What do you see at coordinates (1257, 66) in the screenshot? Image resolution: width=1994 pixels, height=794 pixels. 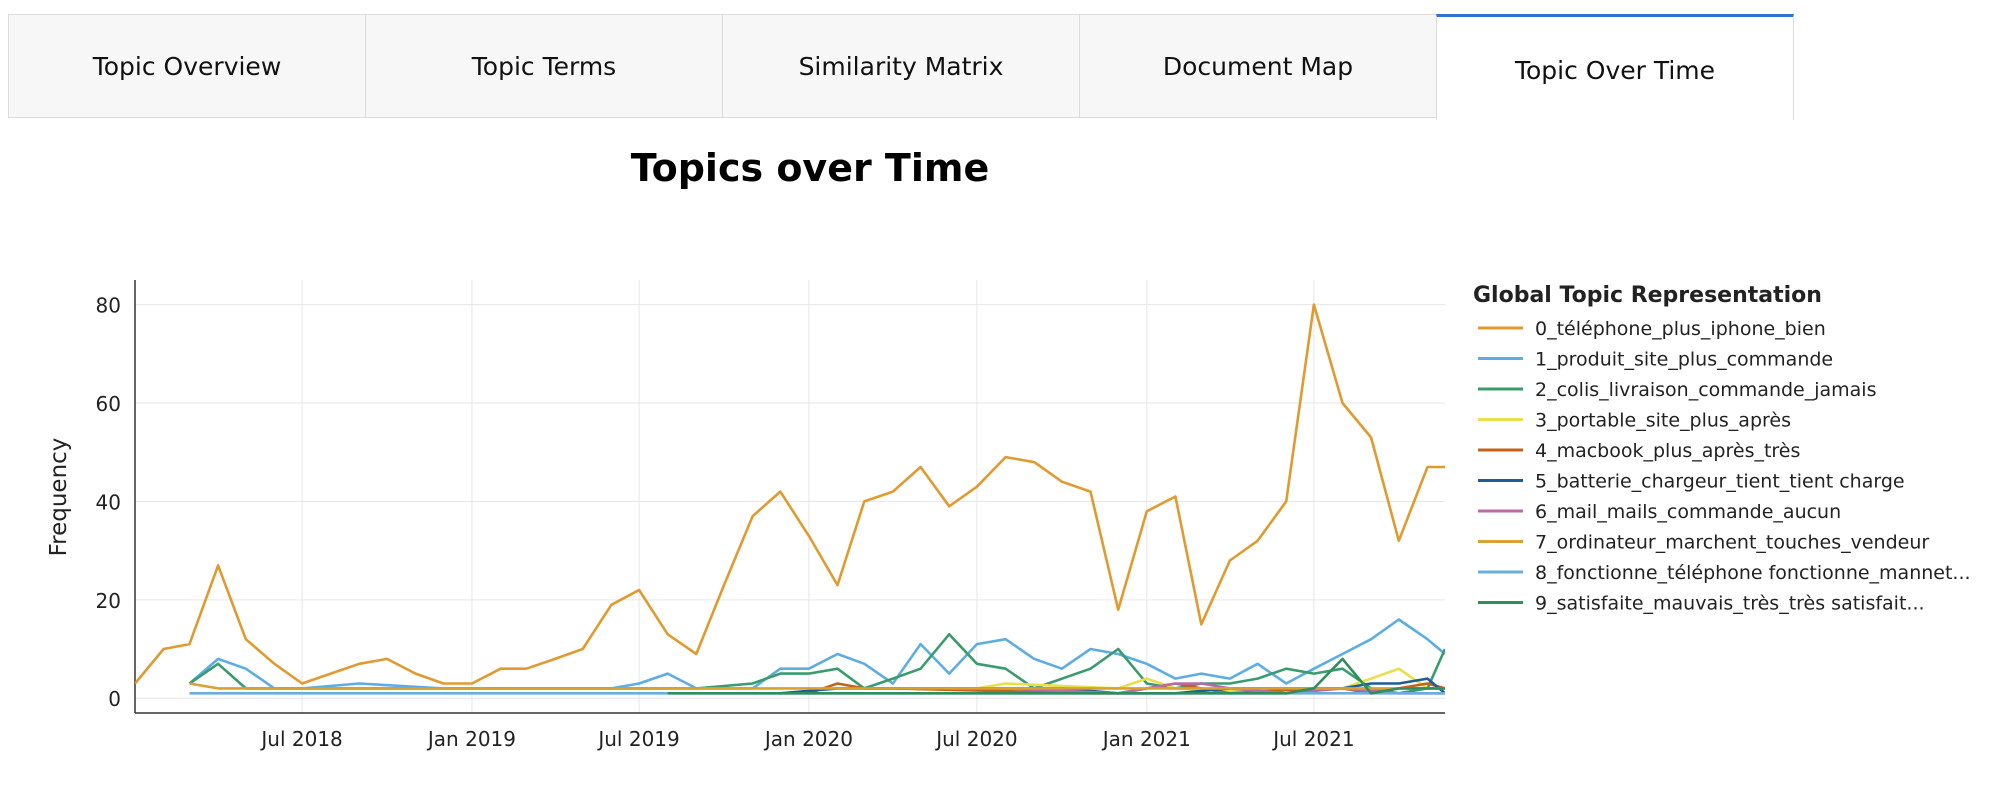 I see `tab-document-map: Document Map` at bounding box center [1257, 66].